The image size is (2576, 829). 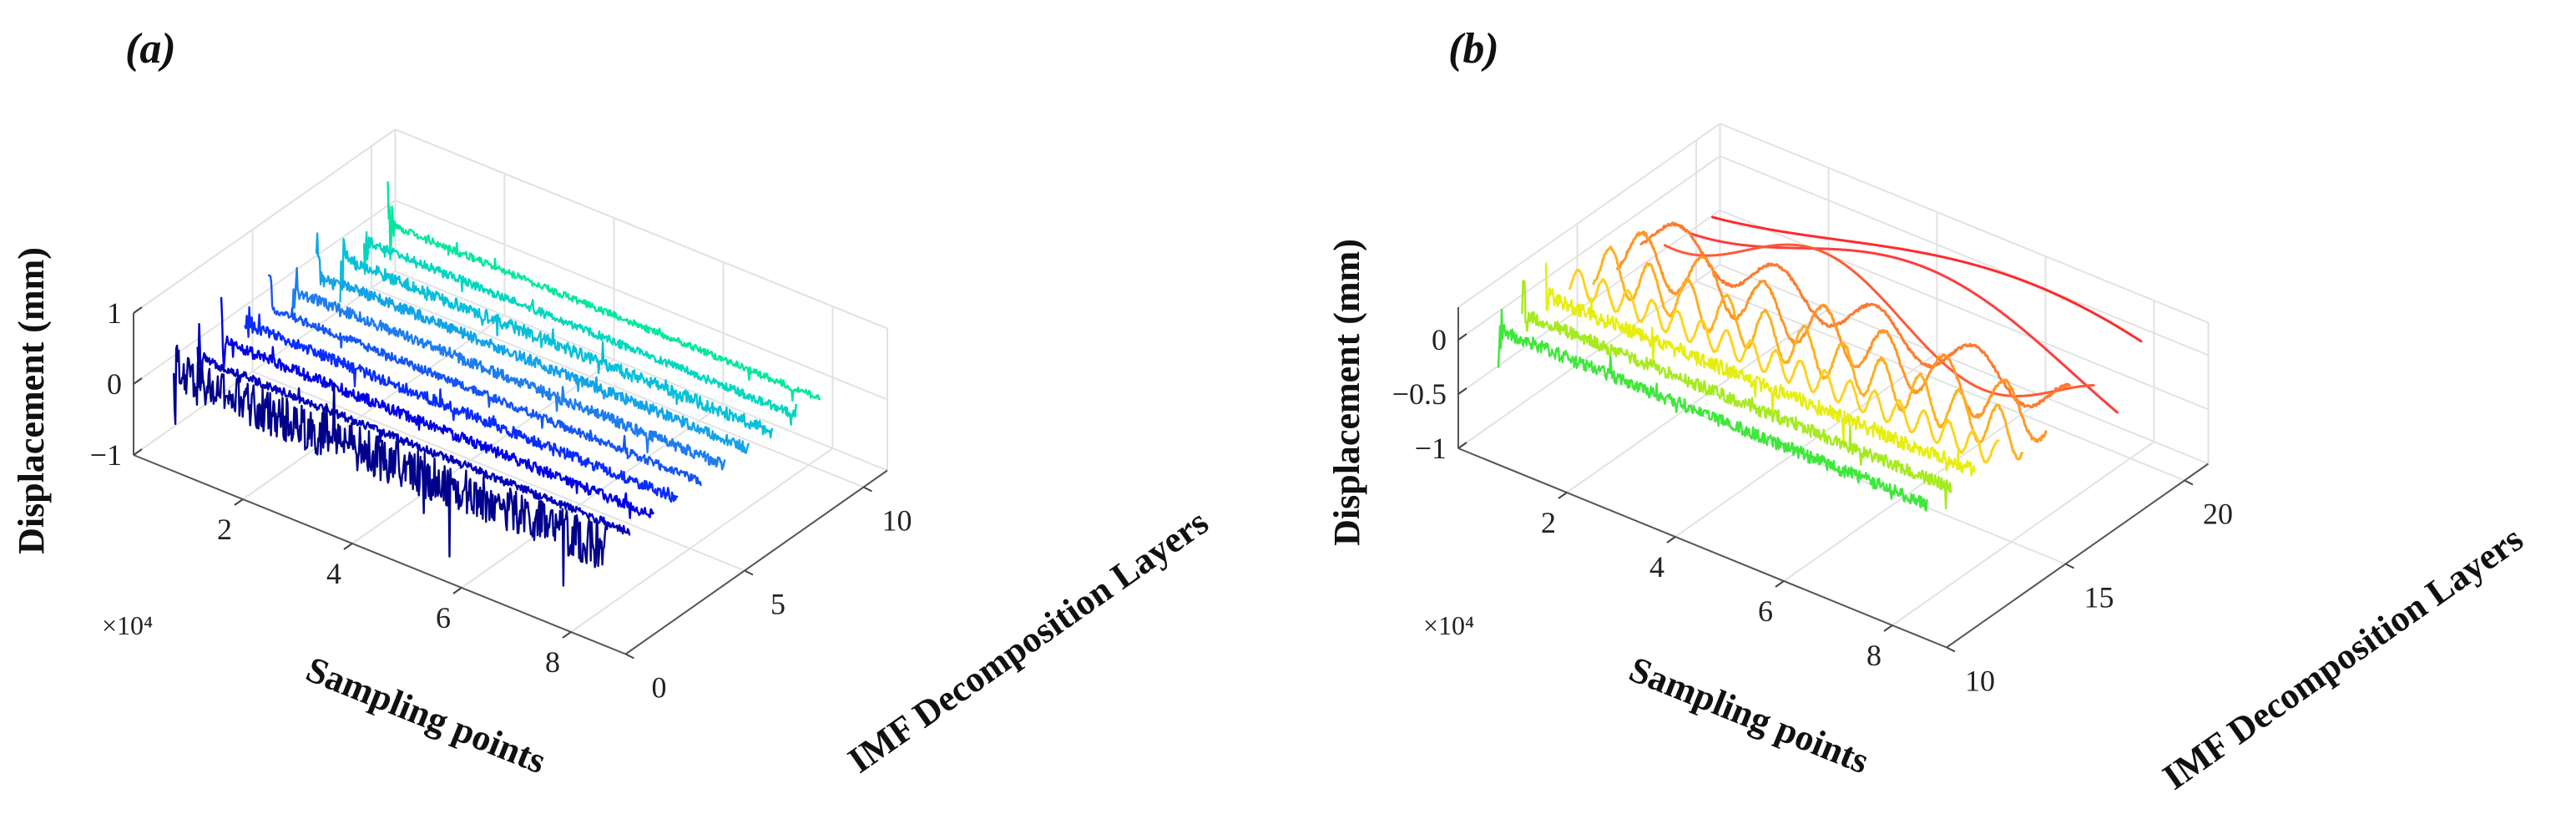 I want to click on y-tick-label: 5, so click(x=777, y=604).